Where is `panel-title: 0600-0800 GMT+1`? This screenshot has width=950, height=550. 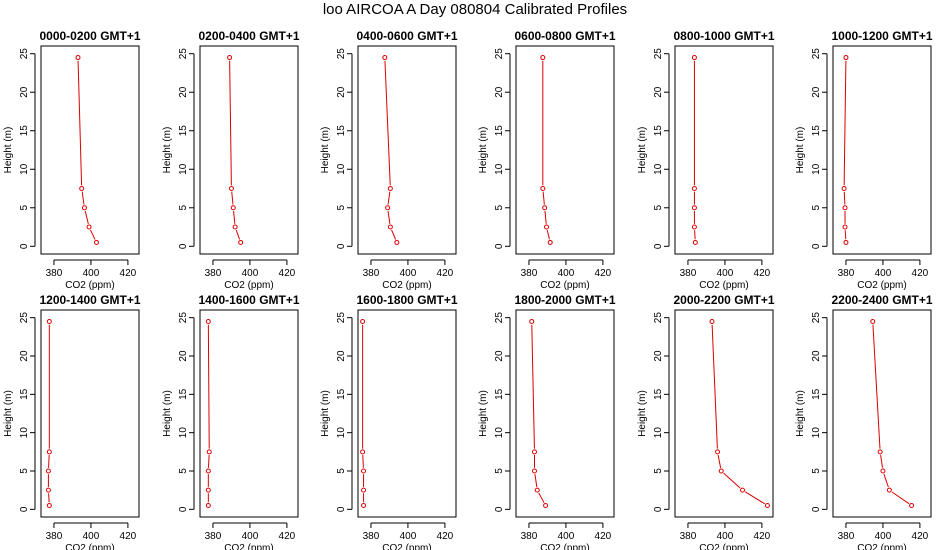
panel-title: 0600-0800 GMT+1 is located at coordinates (564, 36).